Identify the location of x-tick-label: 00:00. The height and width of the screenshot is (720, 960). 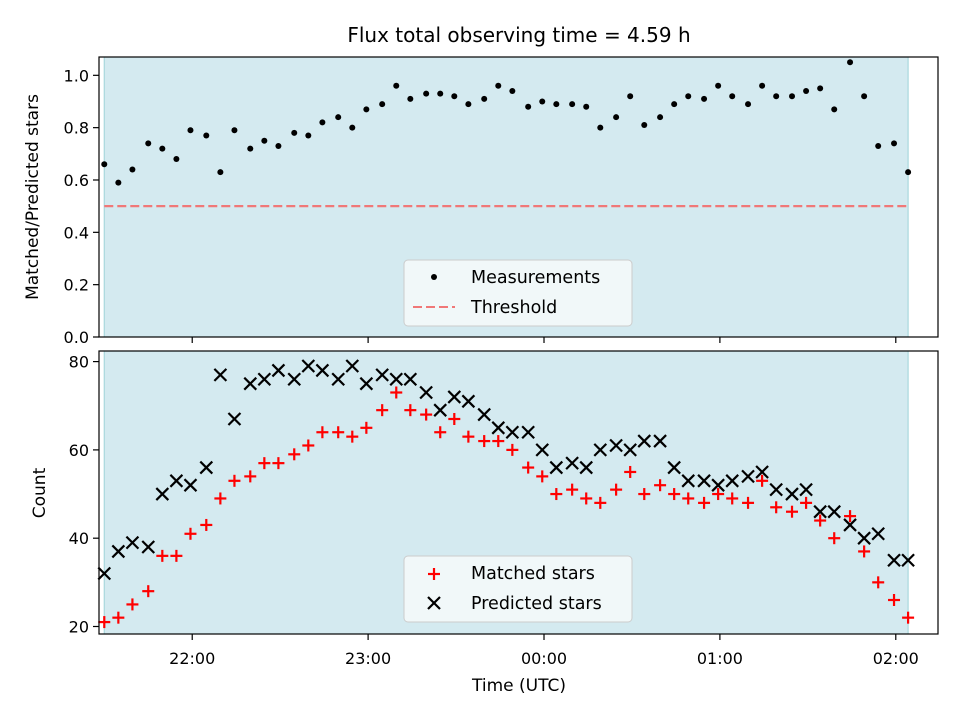
(544, 658).